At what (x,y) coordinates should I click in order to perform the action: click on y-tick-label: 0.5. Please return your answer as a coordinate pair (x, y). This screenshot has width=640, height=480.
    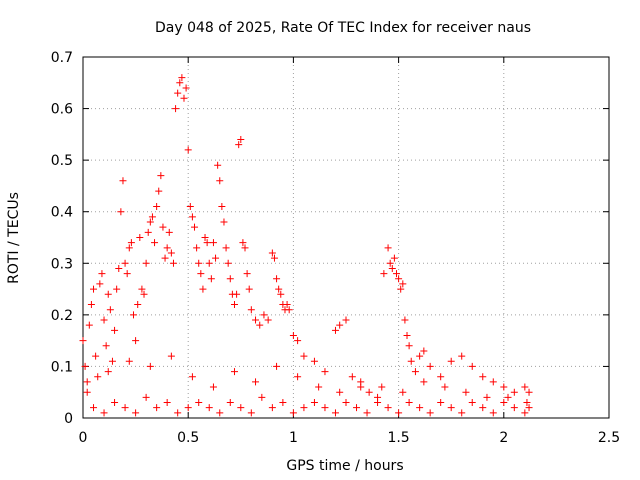
    Looking at the image, I should click on (62, 161).